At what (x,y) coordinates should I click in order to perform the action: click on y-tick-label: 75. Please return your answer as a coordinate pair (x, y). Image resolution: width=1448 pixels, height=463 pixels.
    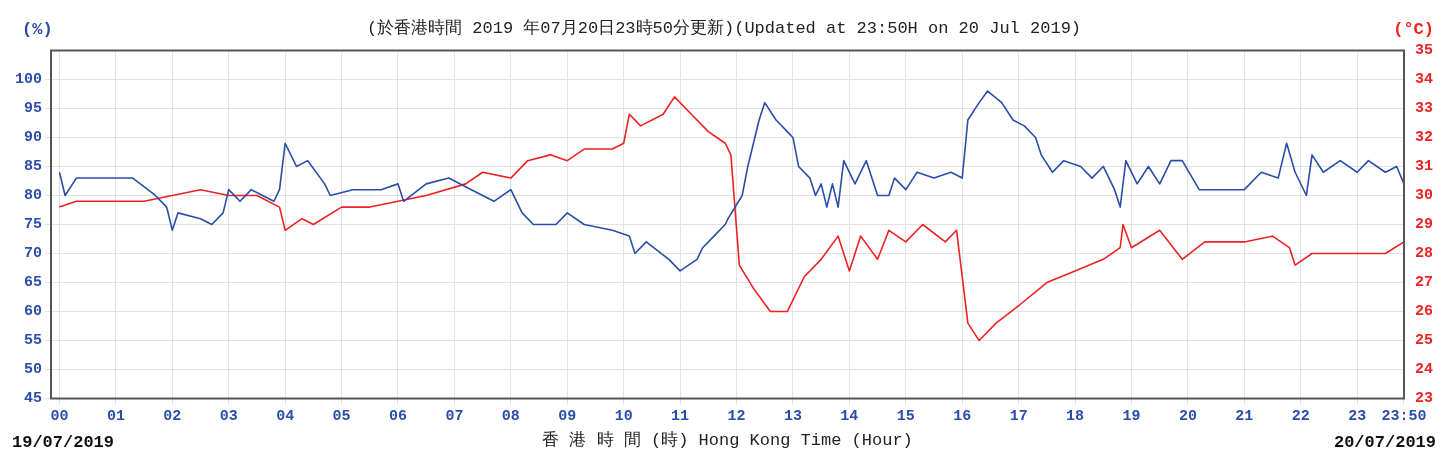
    Looking at the image, I should click on (32, 225).